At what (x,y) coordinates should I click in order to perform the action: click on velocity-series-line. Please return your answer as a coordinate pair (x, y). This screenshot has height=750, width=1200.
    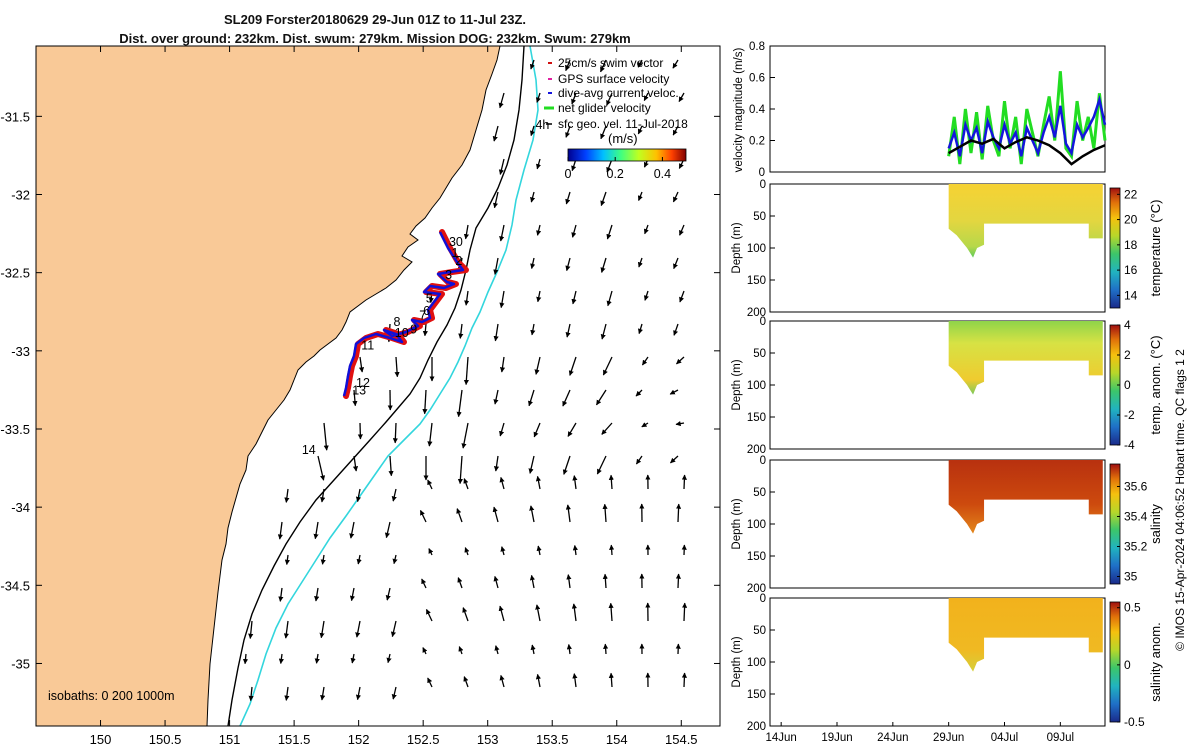
    Looking at the image, I should click on (1027, 118).